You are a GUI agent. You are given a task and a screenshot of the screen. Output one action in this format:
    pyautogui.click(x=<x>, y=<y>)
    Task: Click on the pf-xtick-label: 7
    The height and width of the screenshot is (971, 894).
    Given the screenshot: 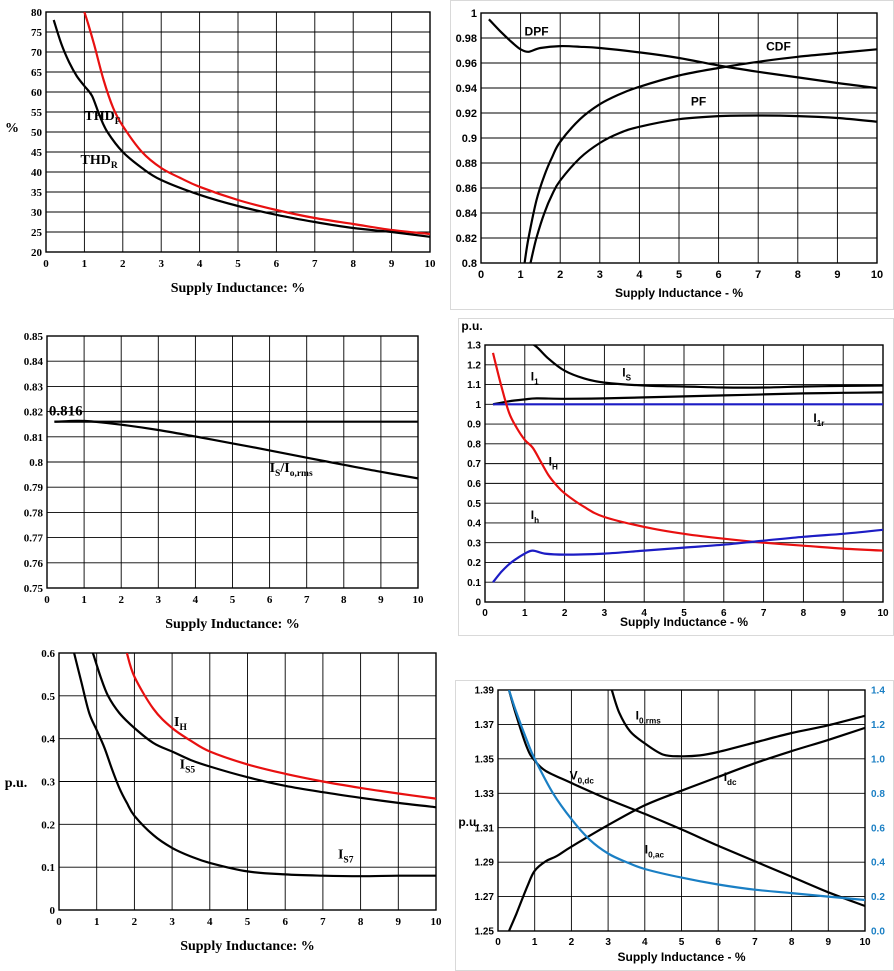 What is the action you would take?
    pyautogui.click(x=758, y=275)
    